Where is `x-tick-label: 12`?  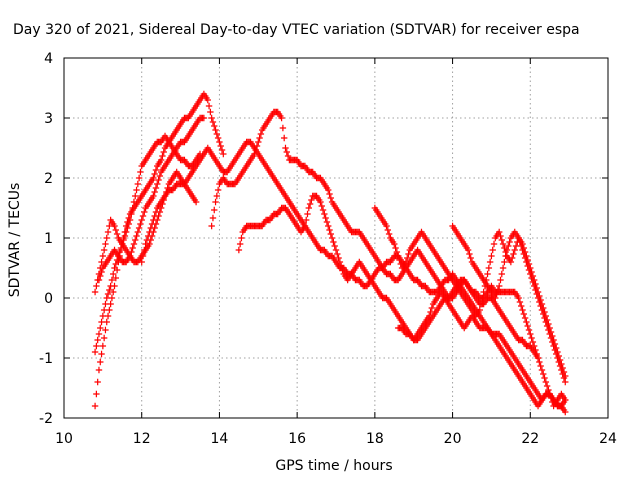
x-tick-label: 12 is located at coordinates (142, 439).